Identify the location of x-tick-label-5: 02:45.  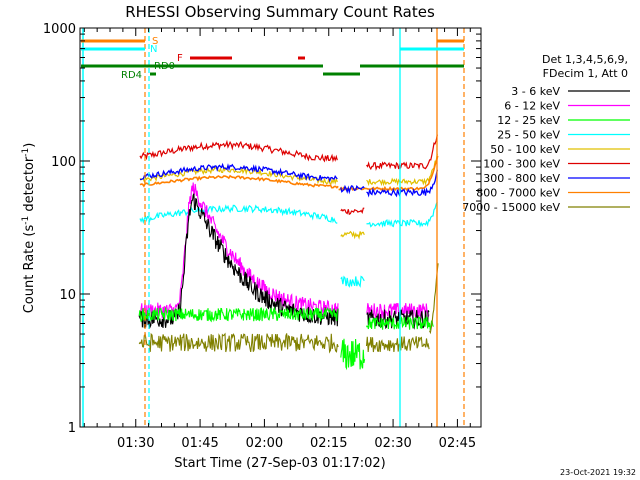
(457, 443).